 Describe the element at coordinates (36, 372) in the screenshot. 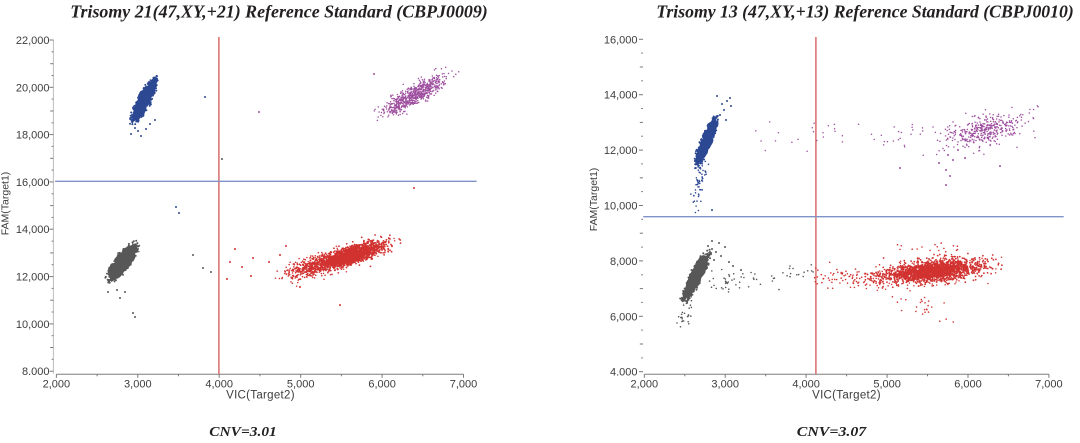

I see `svg-text: 8.000` at that location.